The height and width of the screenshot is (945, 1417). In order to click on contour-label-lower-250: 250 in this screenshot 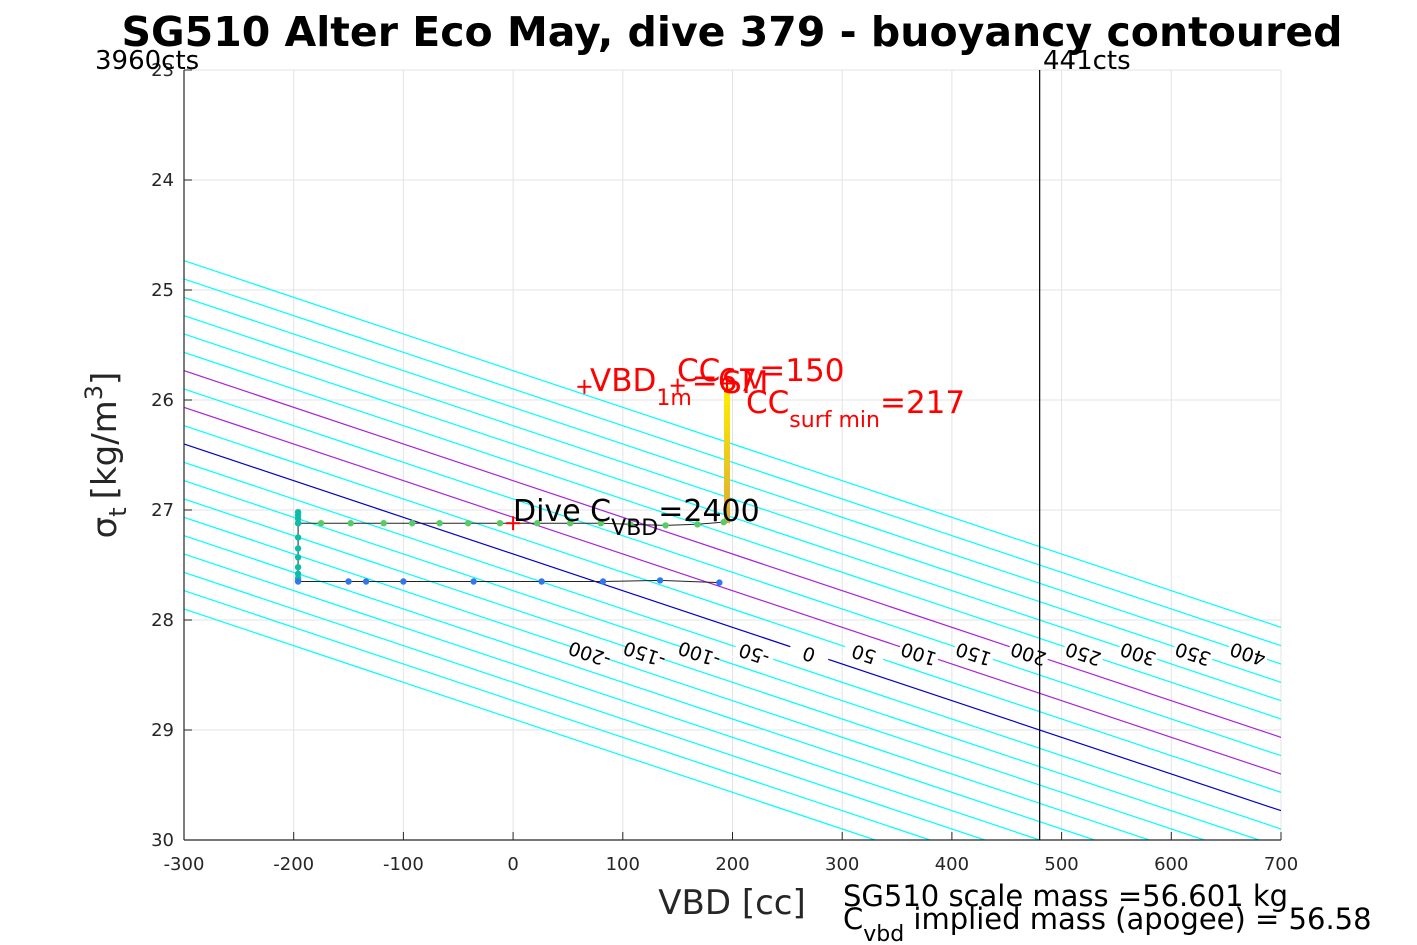, I will do `click(1083, 653)`.